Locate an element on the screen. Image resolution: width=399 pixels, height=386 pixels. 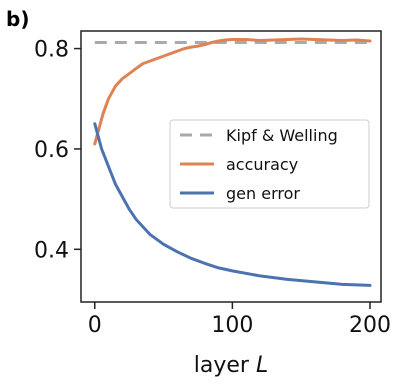
y-tick-label: 0.6 is located at coordinates (51, 150).